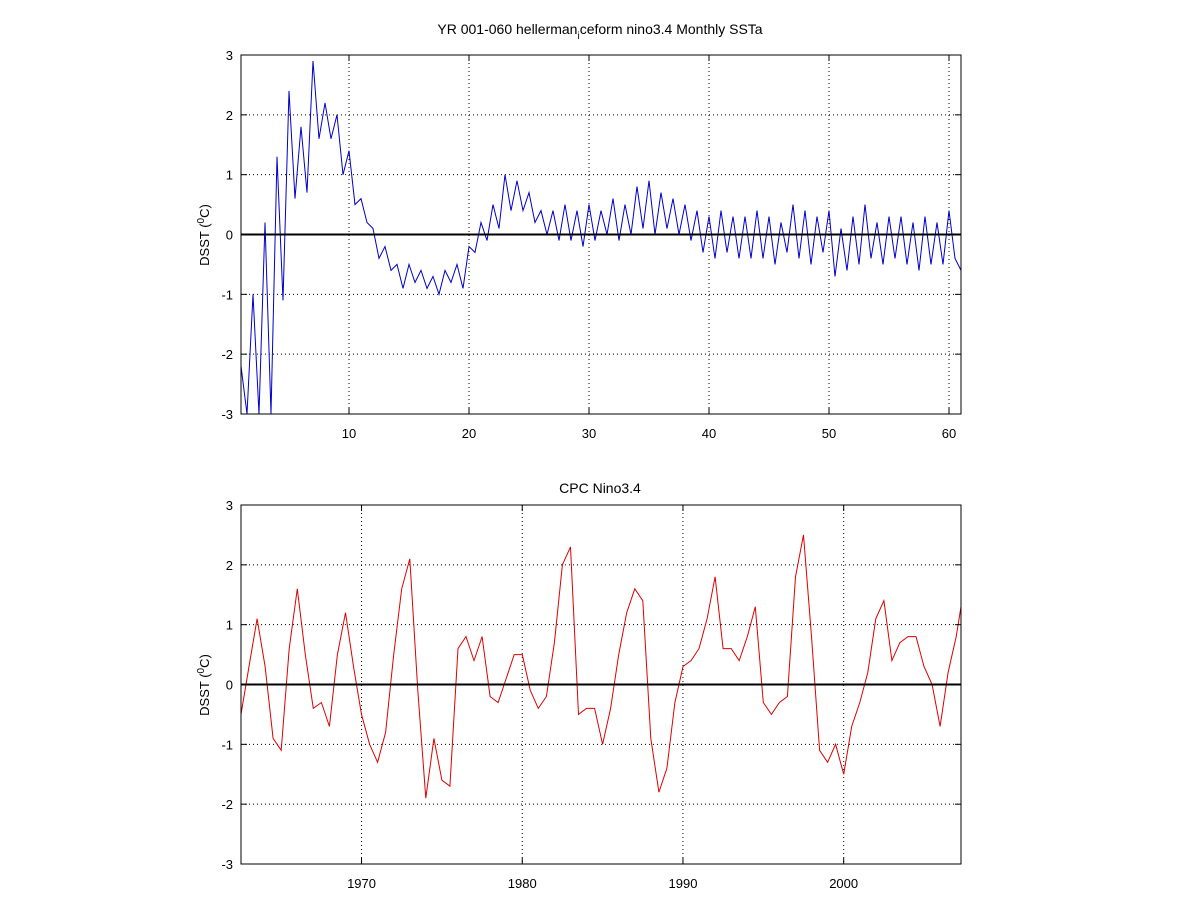 Image resolution: width=1200 pixels, height=900 pixels. I want to click on top-x-tick-label: 40, so click(709, 433).